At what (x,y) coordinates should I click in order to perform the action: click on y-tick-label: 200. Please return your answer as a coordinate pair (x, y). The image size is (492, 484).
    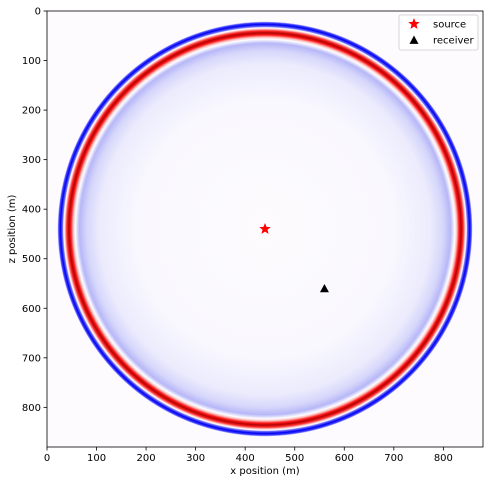
    Looking at the image, I should click on (31, 111).